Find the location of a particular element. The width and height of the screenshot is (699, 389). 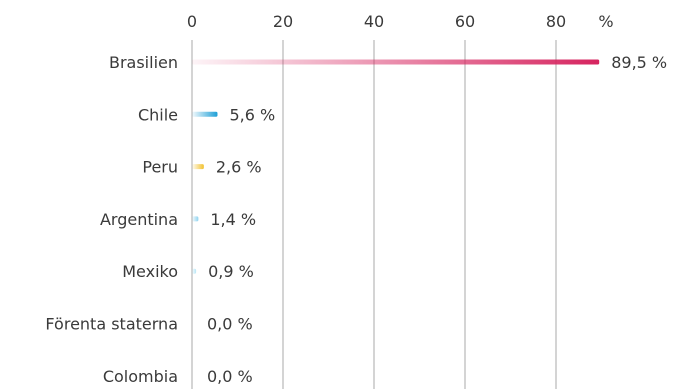

data-label: 89,5 % is located at coordinates (639, 62).